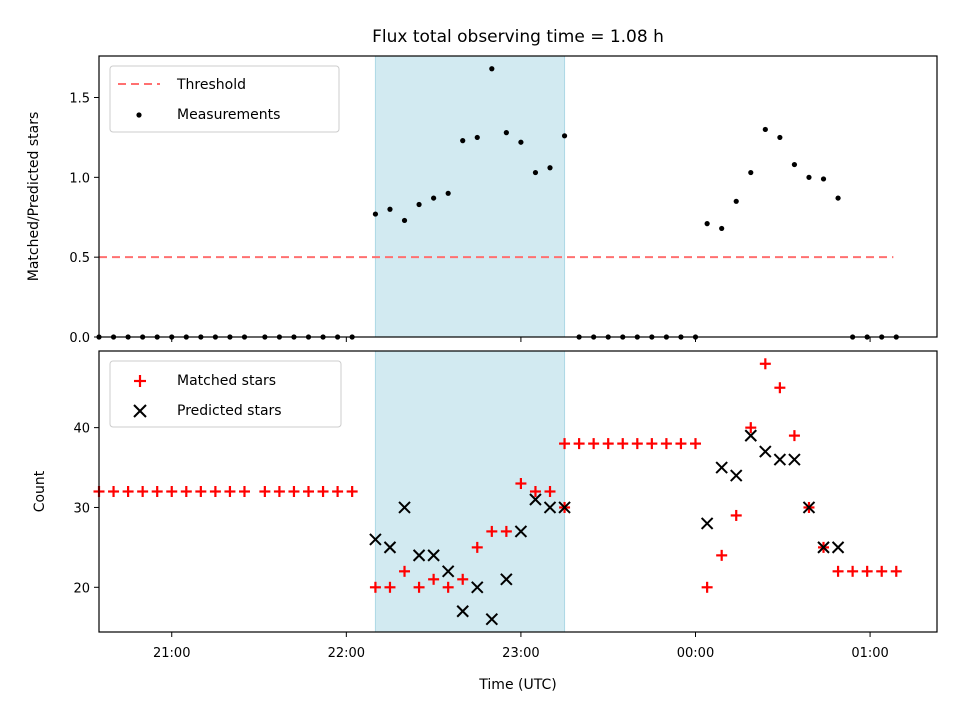  Describe the element at coordinates (81, 429) in the screenshot. I see `bottom-y-tick-label: 40` at that location.